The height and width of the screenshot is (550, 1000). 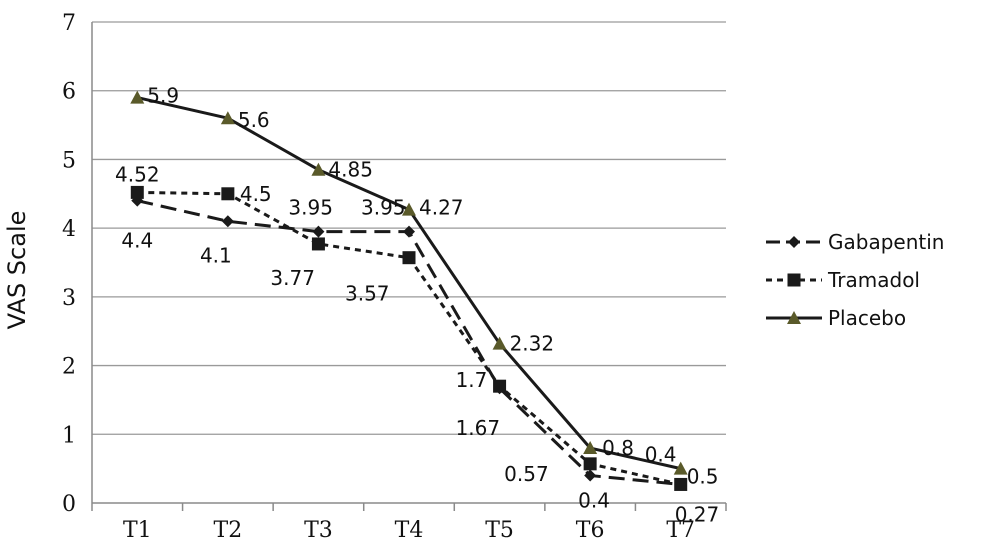 What do you see at coordinates (69, 435) in the screenshot?
I see `y-tick-label: 1` at bounding box center [69, 435].